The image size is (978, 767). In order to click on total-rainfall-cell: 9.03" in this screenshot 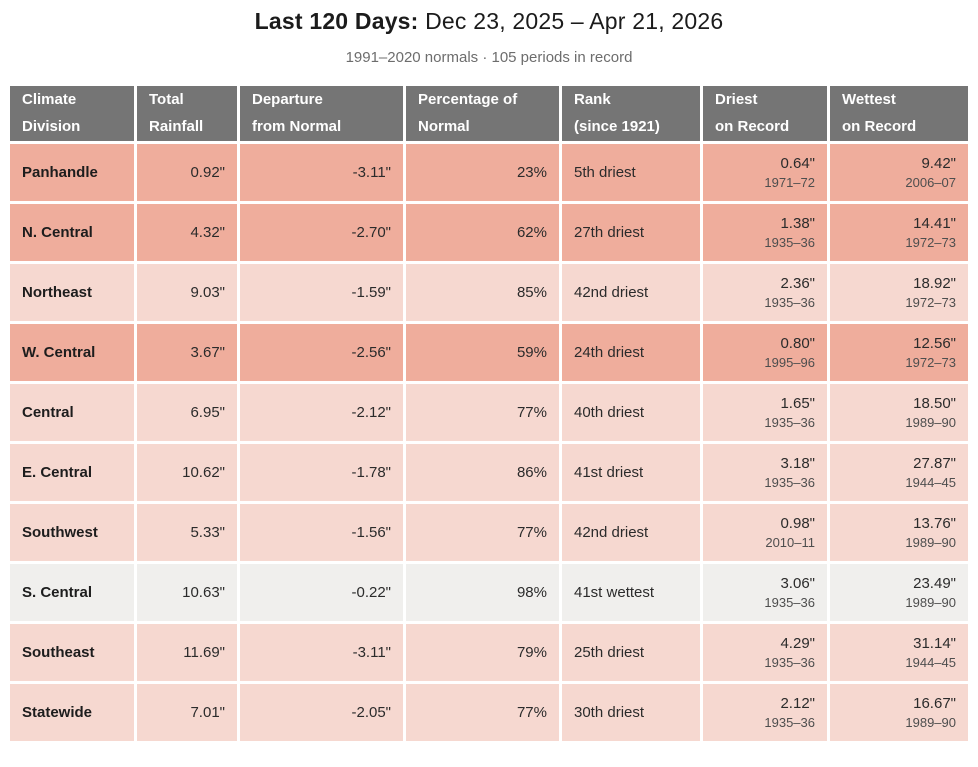, I will do `click(188, 294)`.